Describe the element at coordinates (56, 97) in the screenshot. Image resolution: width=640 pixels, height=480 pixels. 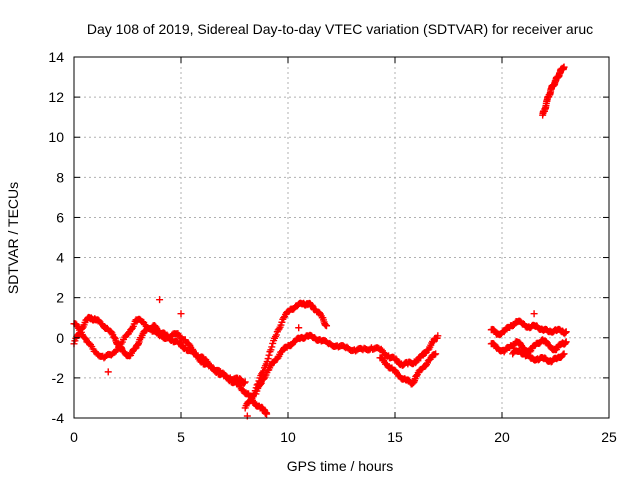
I see `y-tick-label: 12` at that location.